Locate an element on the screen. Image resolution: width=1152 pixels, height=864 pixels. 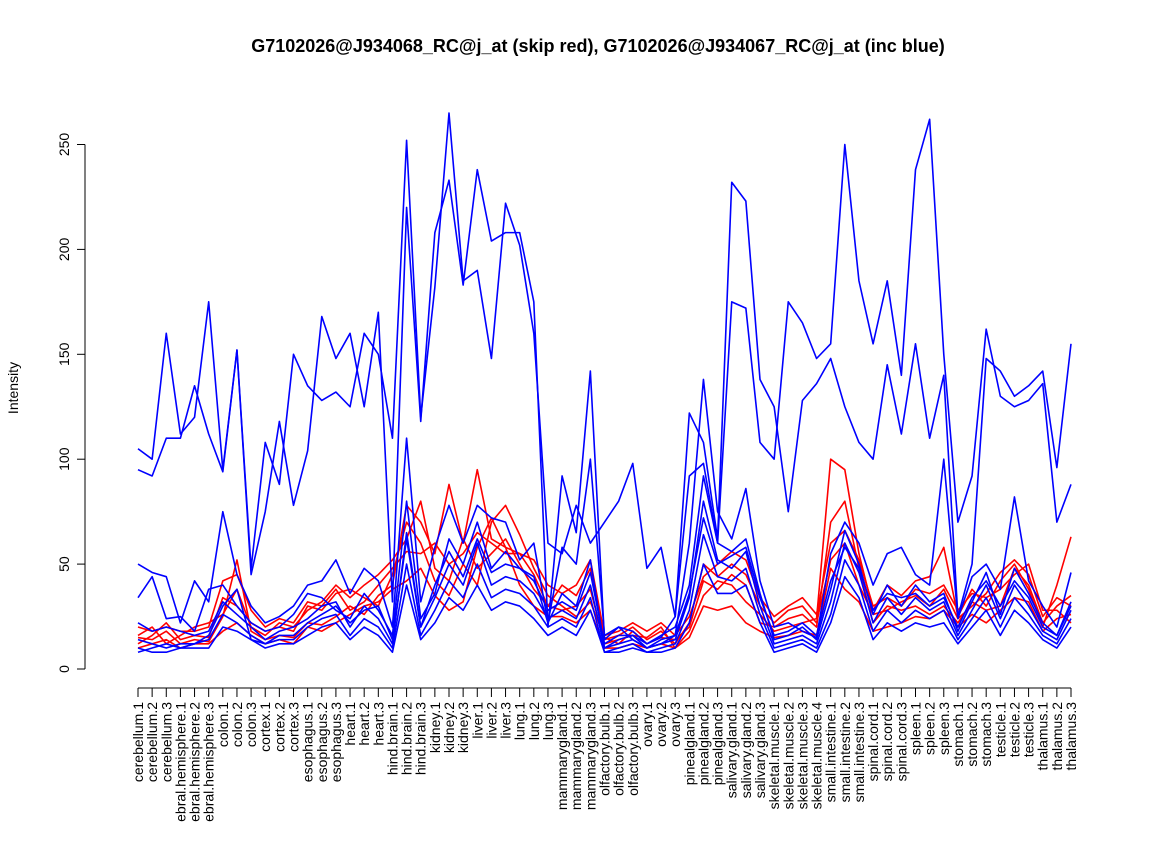
x-tick-label: lung.3 is located at coordinates (548, 721).